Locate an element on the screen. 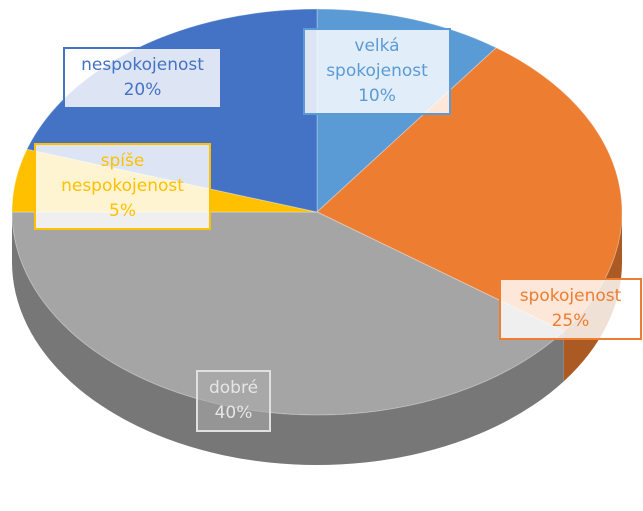 This screenshot has height=511, width=643. data-label: dobré 40% is located at coordinates (233, 401).